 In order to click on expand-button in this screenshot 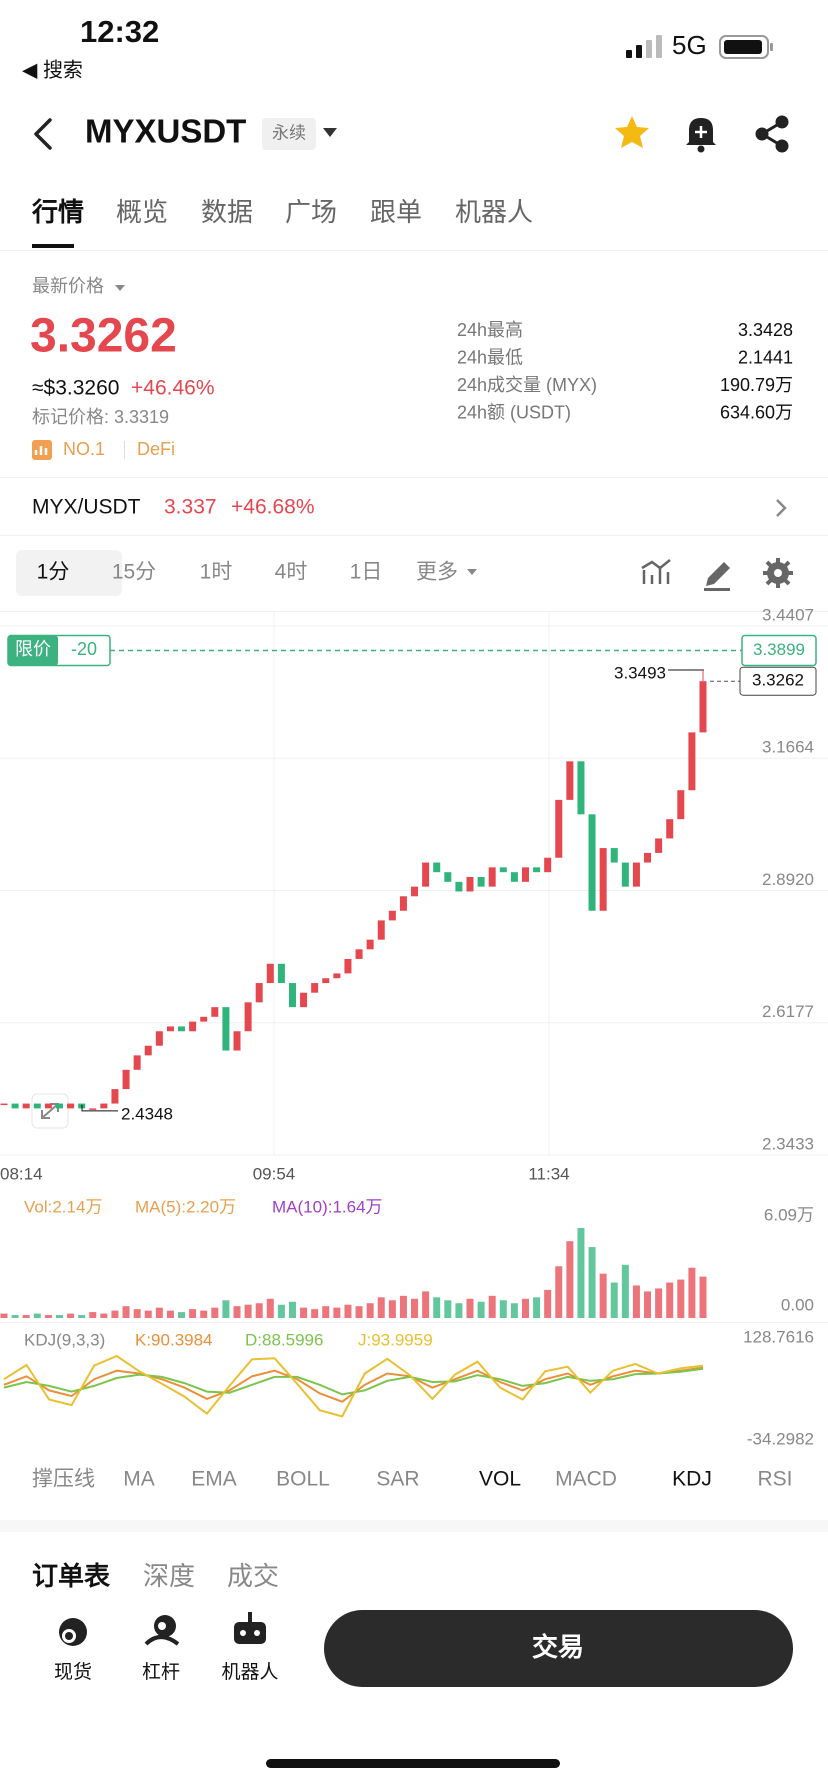, I will do `click(50, 1111)`.